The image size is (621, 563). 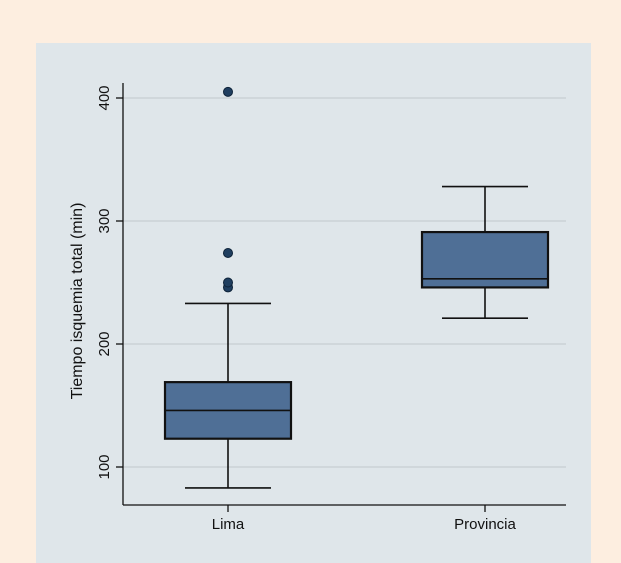 I want to click on y-tick-label: 400, so click(x=104, y=97).